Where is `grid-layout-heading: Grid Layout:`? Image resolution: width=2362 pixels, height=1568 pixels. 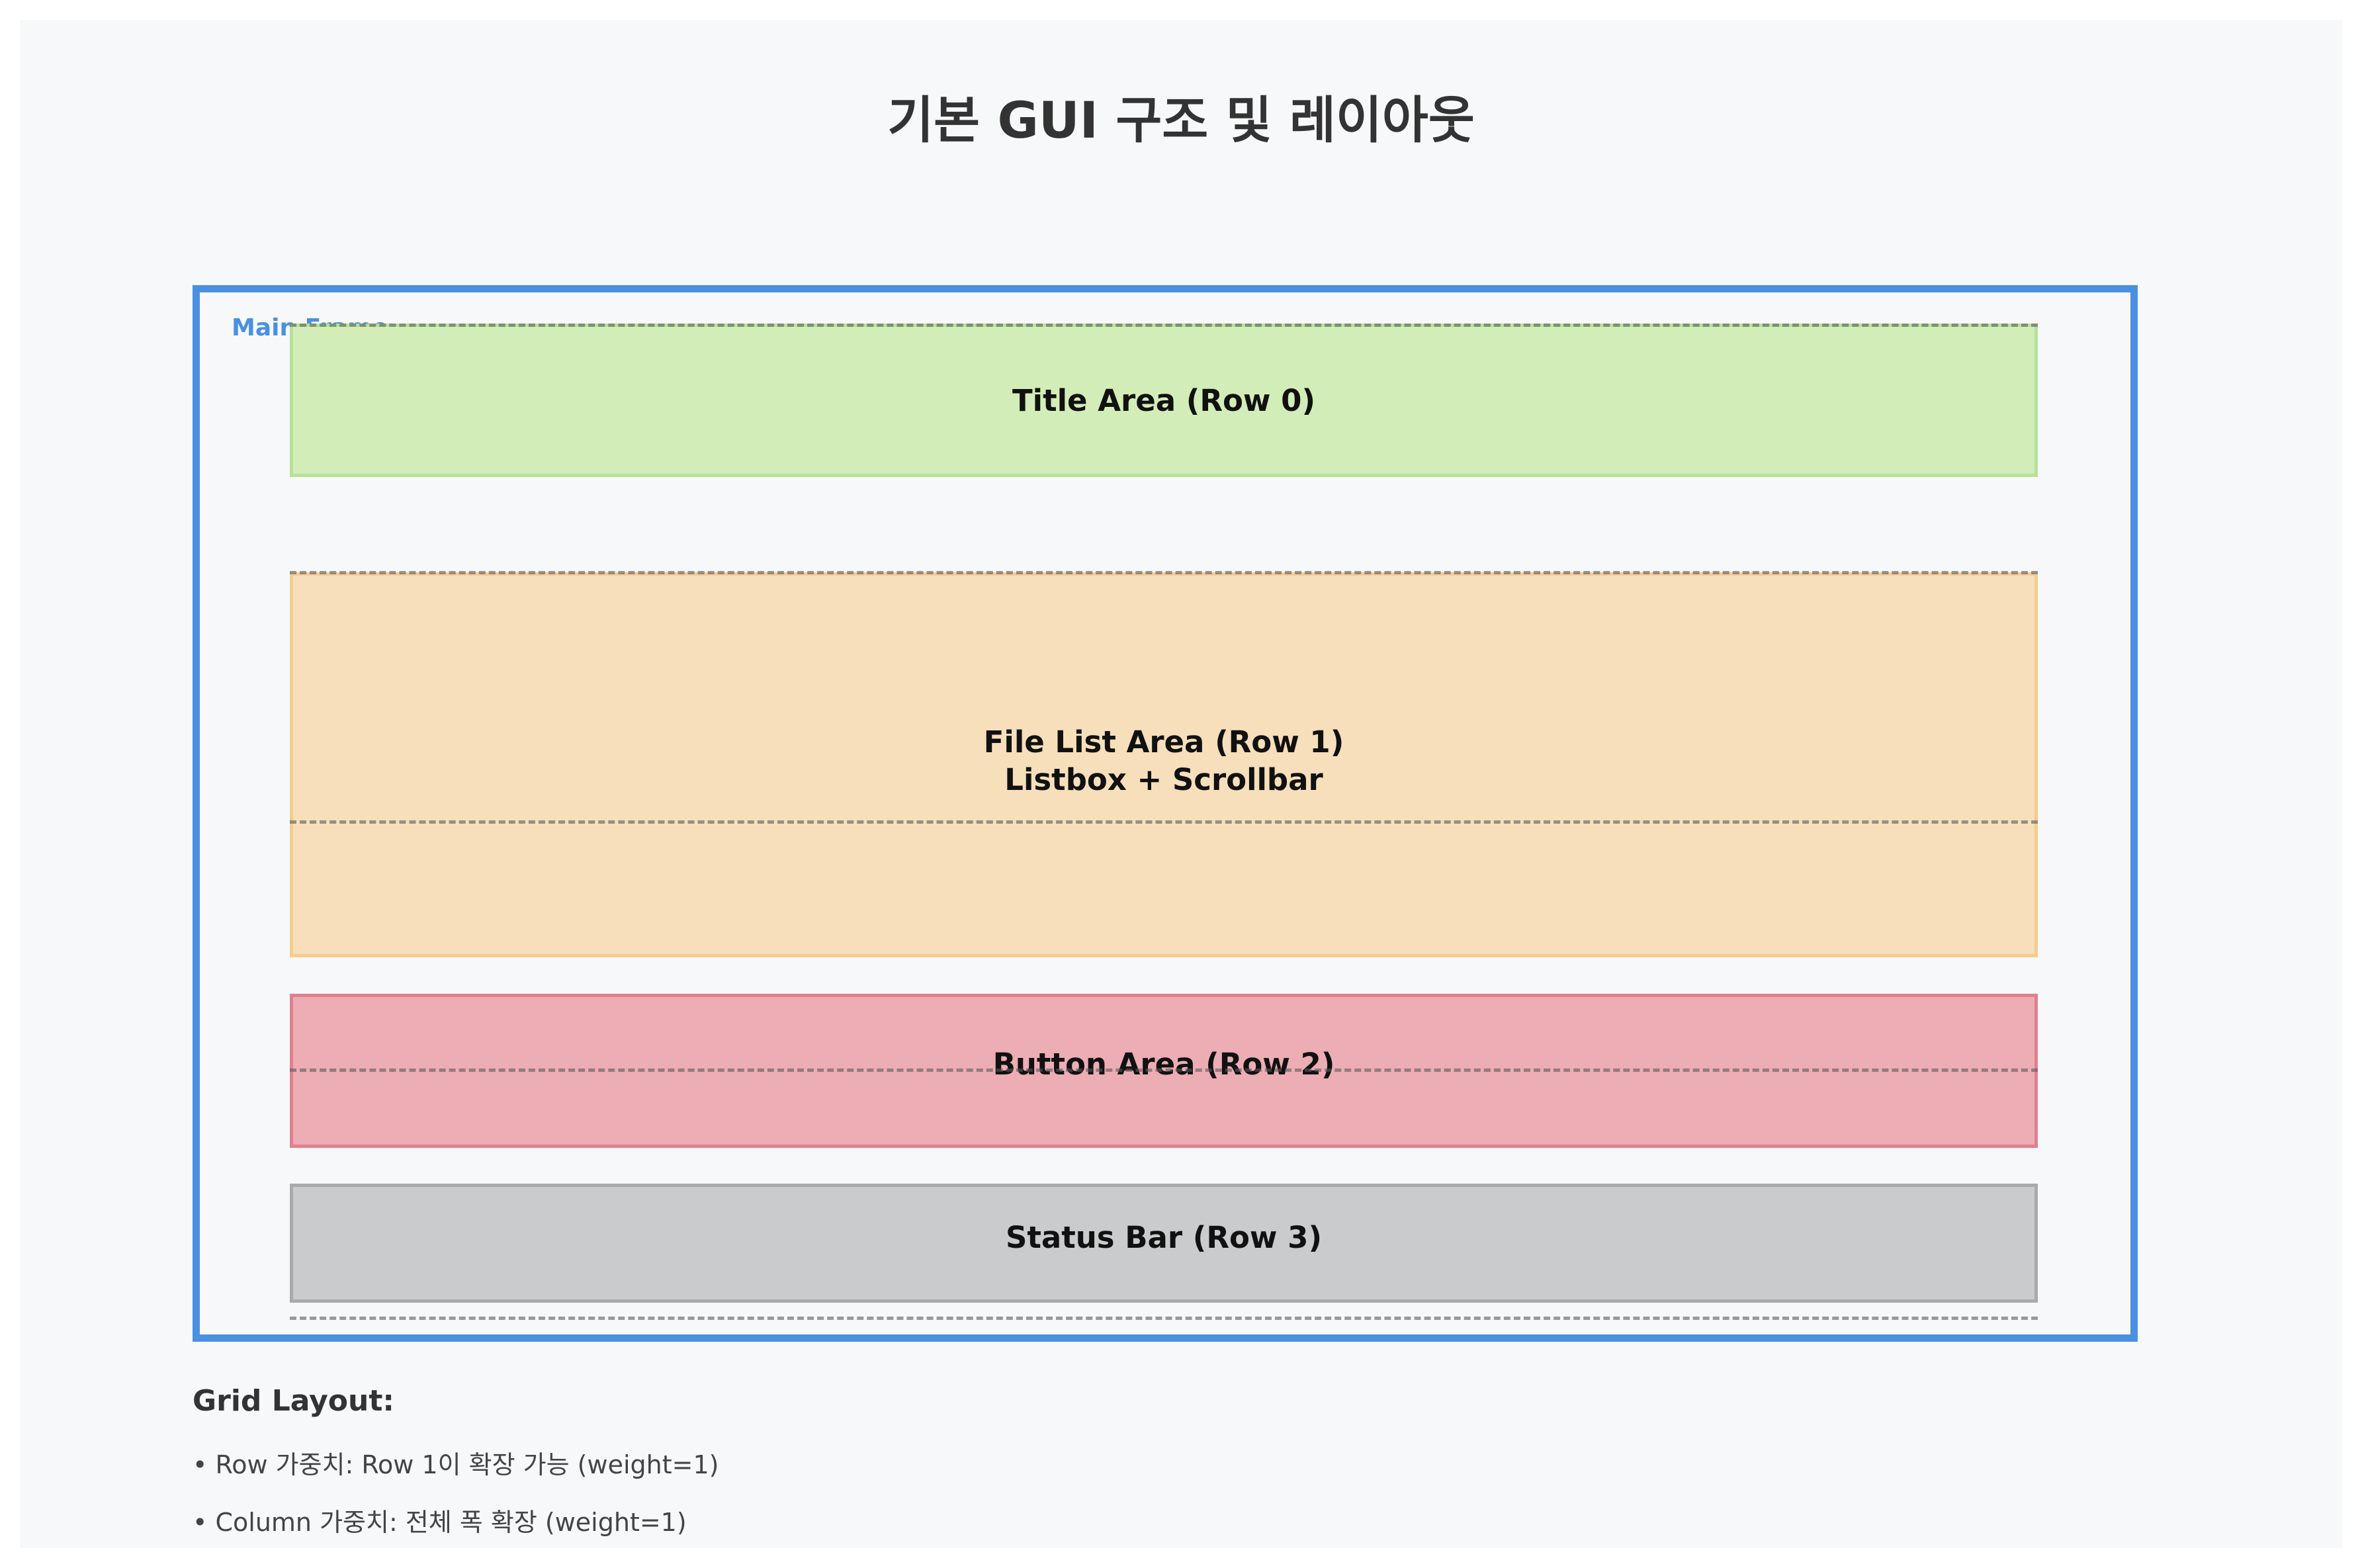 grid-layout-heading: Grid Layout: is located at coordinates (293, 1401).